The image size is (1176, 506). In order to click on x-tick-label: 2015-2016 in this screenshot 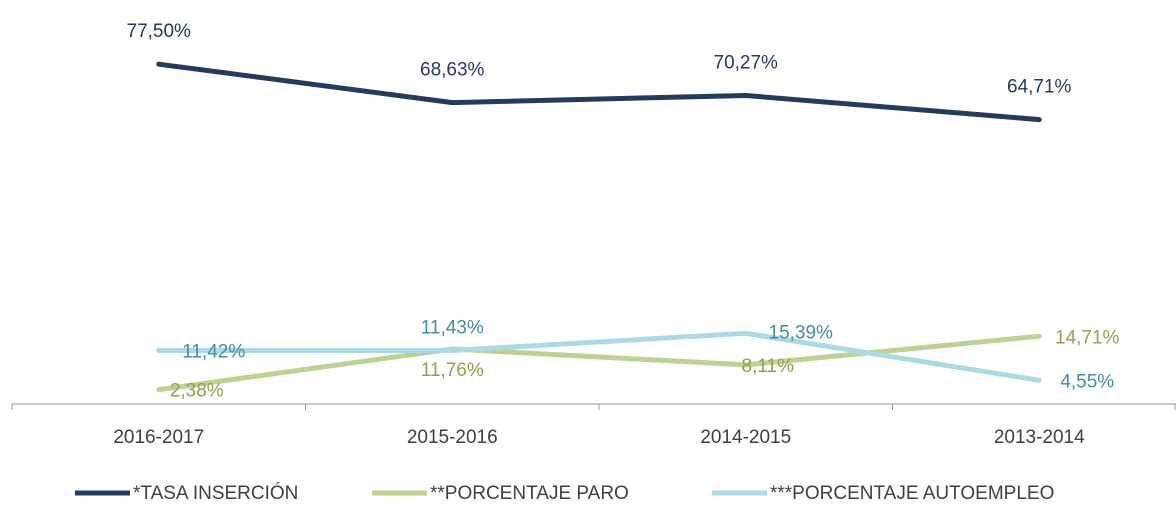, I will do `click(452, 437)`.